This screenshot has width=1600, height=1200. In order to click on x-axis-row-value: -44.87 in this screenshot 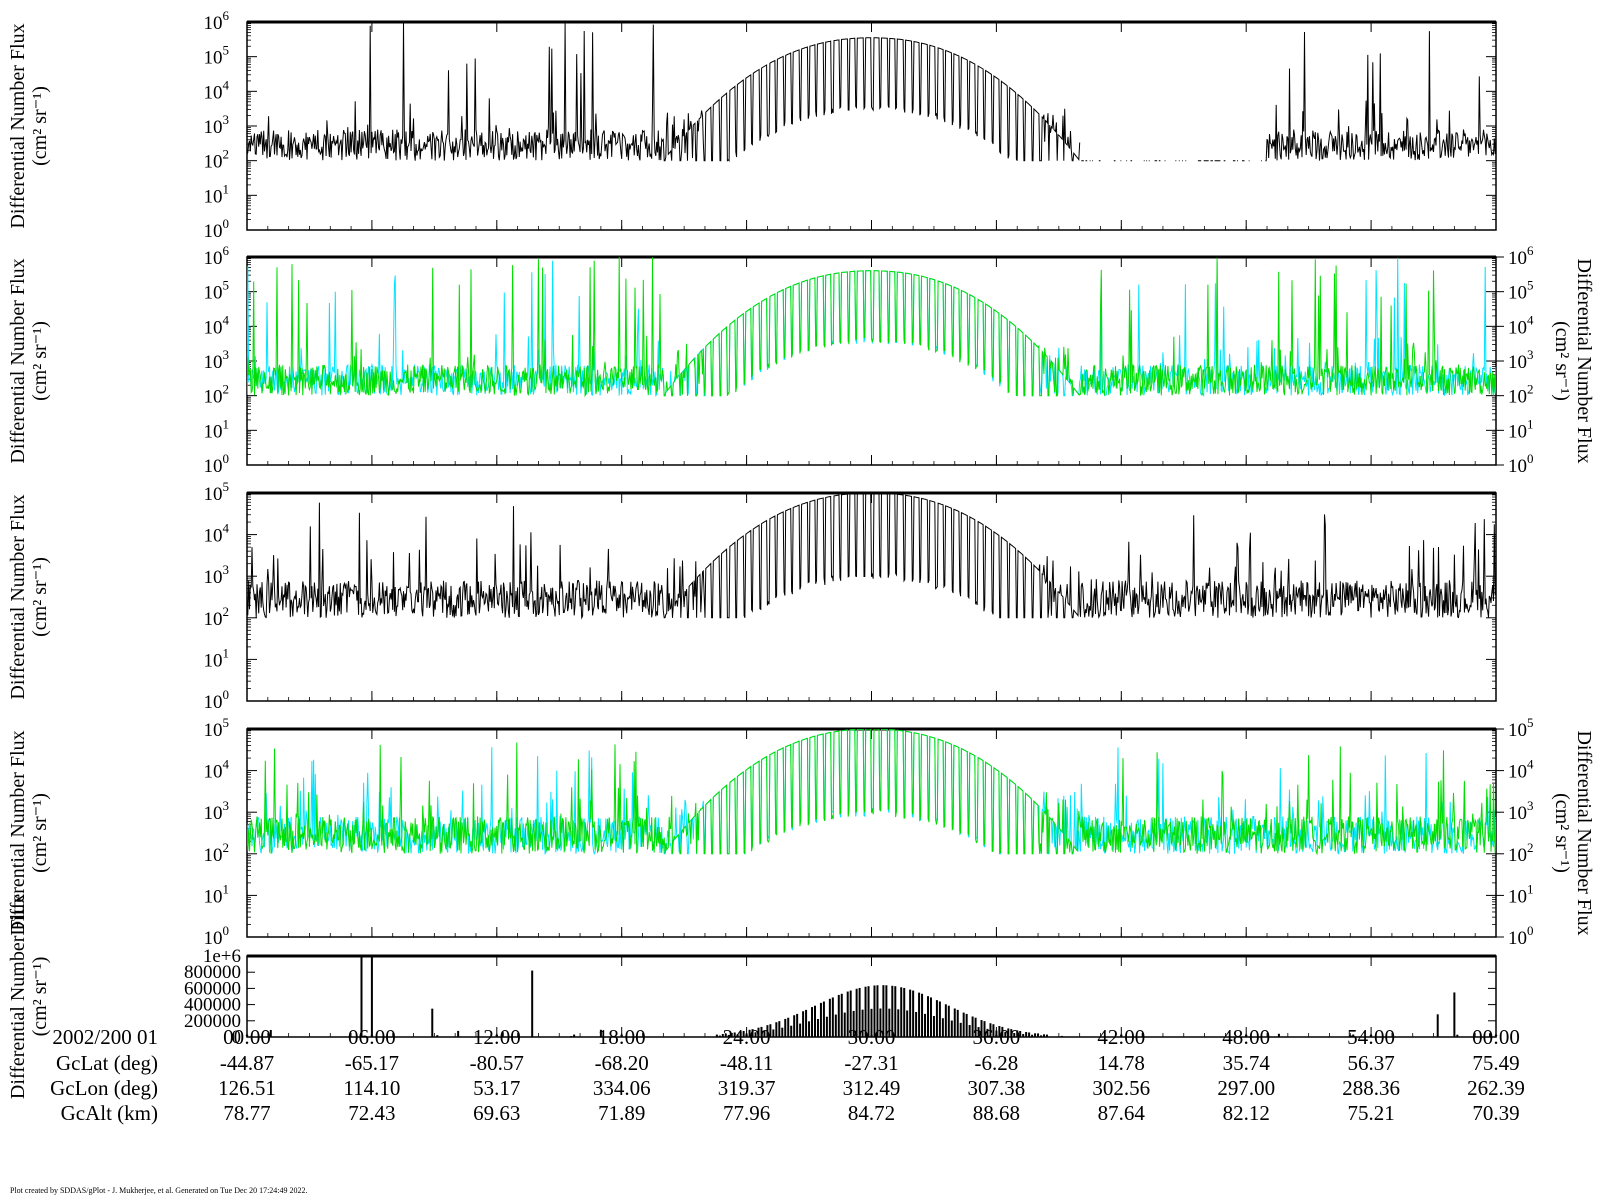, I will do `click(247, 1063)`.